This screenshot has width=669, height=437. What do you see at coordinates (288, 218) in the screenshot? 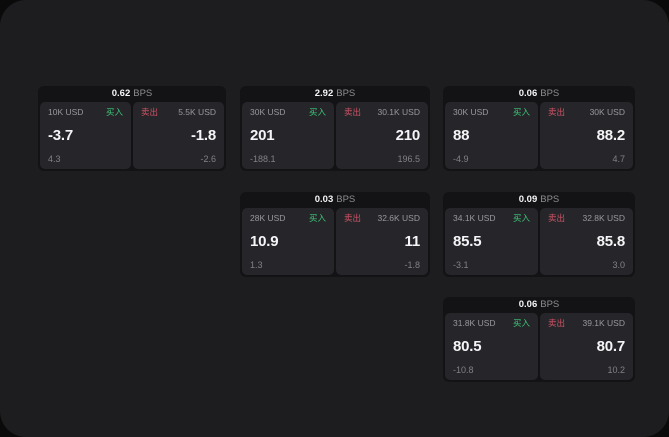
I see `buy-pane-top: 28K USD 买入` at bounding box center [288, 218].